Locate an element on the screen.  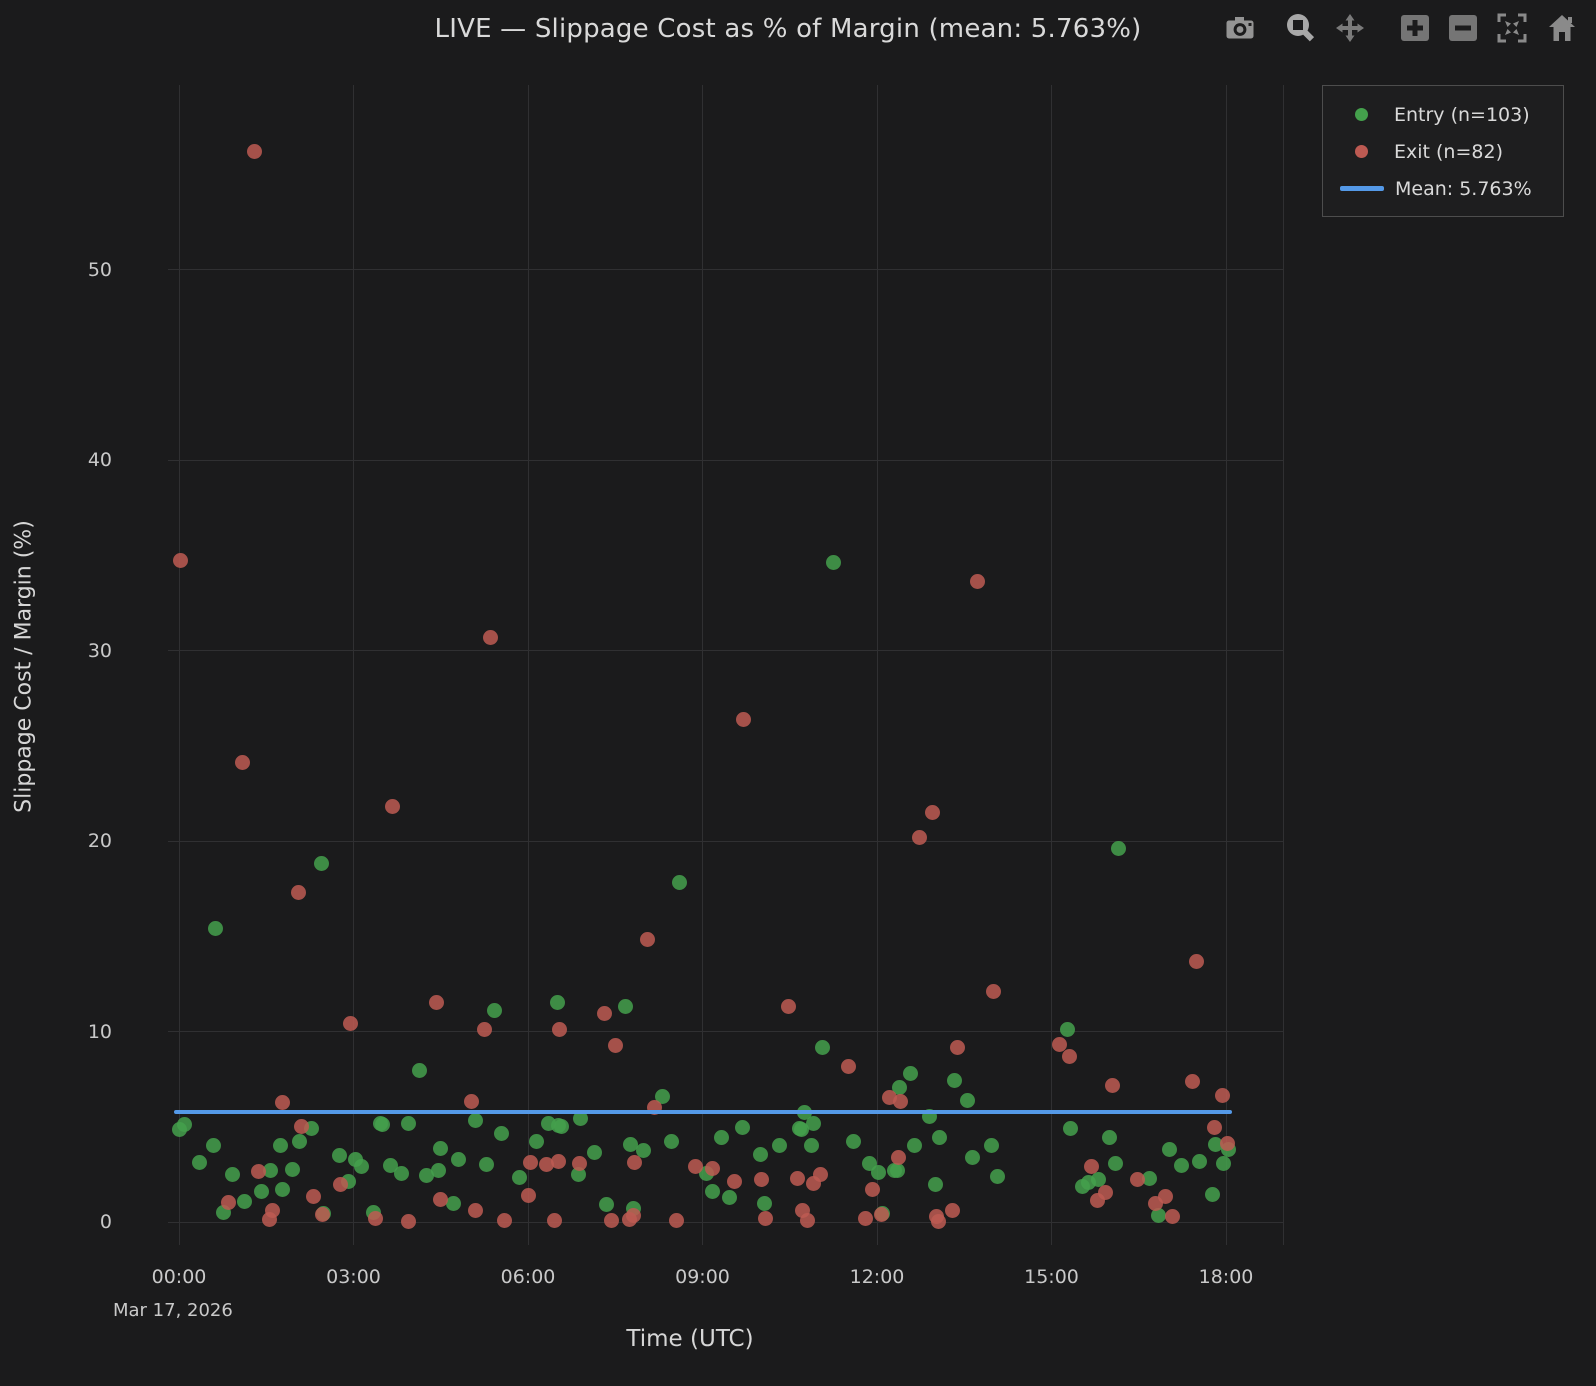
zoom-in-icon is located at coordinates (1415, 28).